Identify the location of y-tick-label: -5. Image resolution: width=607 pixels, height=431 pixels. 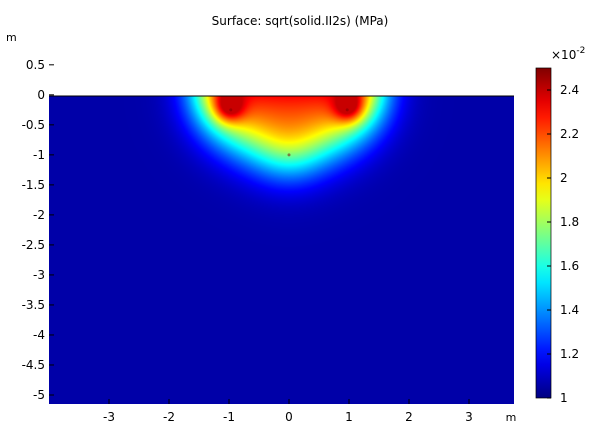
(39, 395).